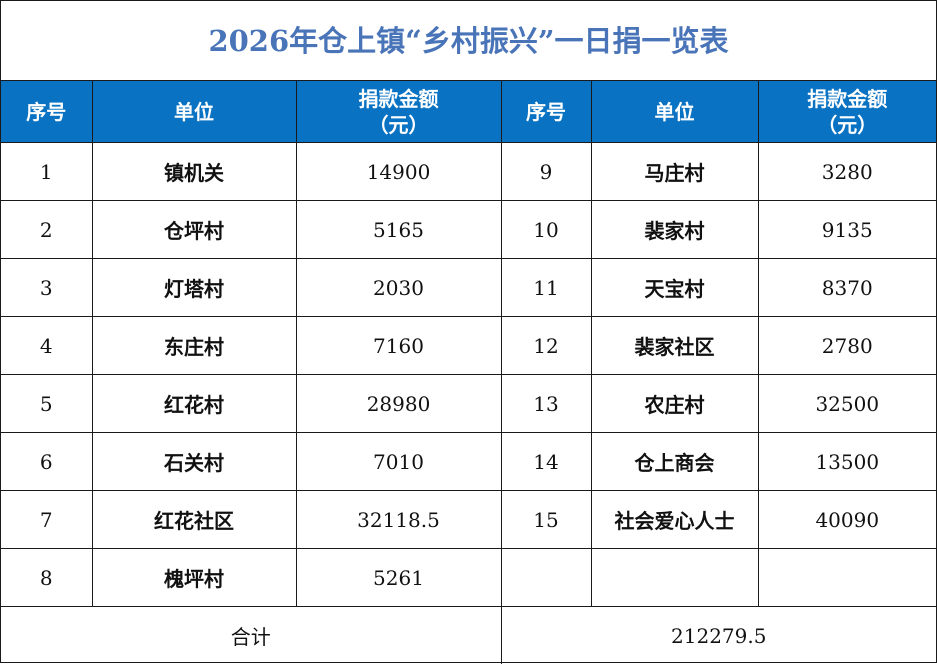 This screenshot has height=664, width=937. Describe the element at coordinates (847, 230) in the screenshot. I see `amount-cell: 9135` at that location.